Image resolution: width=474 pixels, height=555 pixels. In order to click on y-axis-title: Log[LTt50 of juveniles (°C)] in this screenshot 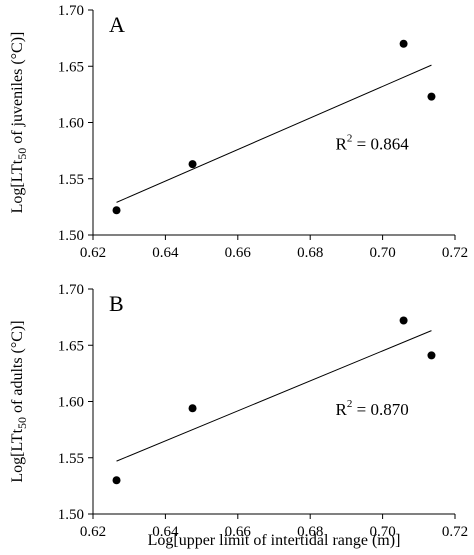, I will do `click(19, 123)`.